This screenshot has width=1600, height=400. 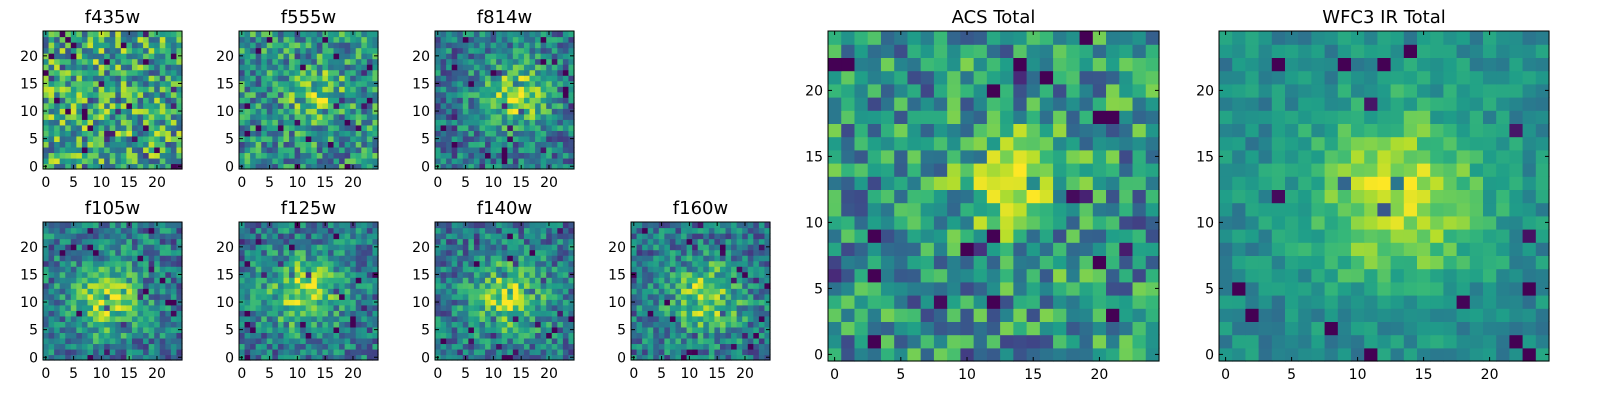 What do you see at coordinates (425, 167) in the screenshot?
I see `y-tick-label: 0` at bounding box center [425, 167].